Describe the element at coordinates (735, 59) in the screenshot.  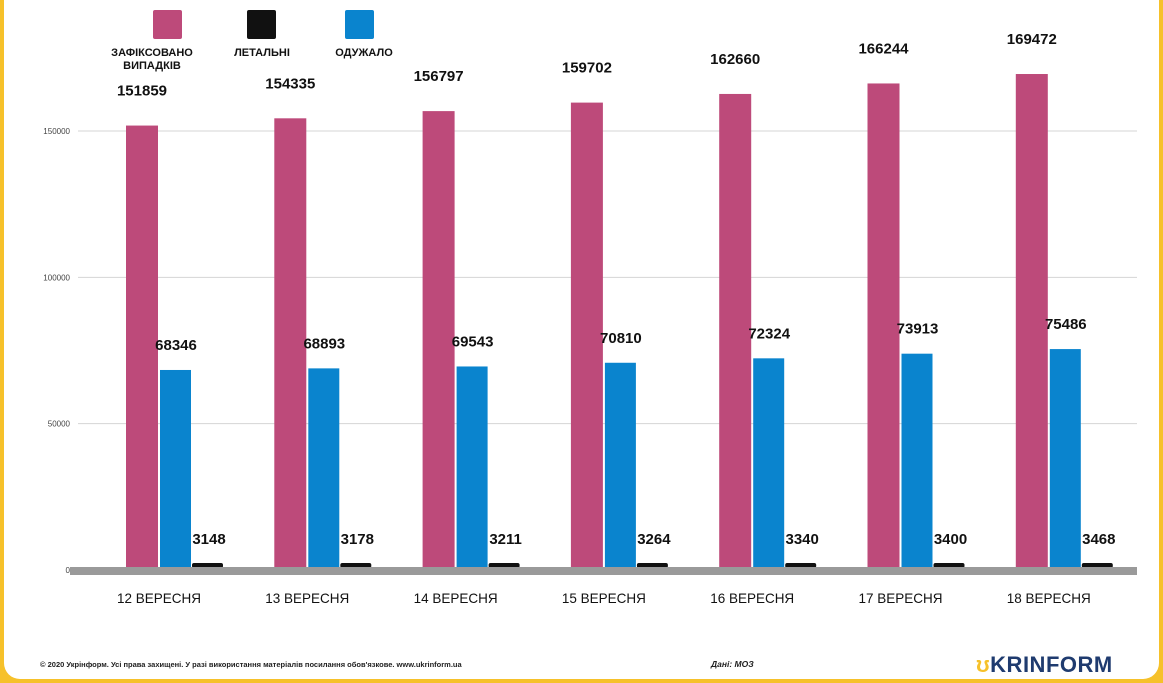
I see `data-label: 162660` at that location.